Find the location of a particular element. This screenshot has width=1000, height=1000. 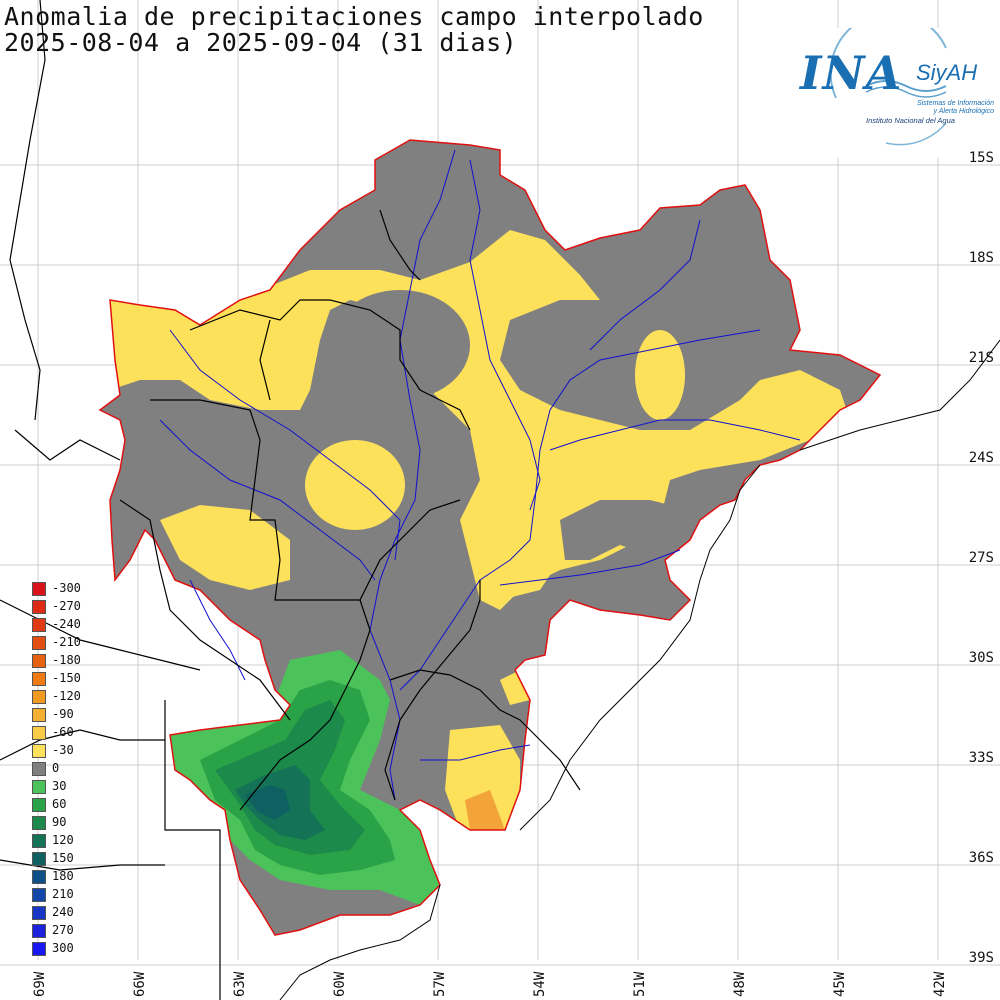

legend-label: -240 is located at coordinates (66, 624).